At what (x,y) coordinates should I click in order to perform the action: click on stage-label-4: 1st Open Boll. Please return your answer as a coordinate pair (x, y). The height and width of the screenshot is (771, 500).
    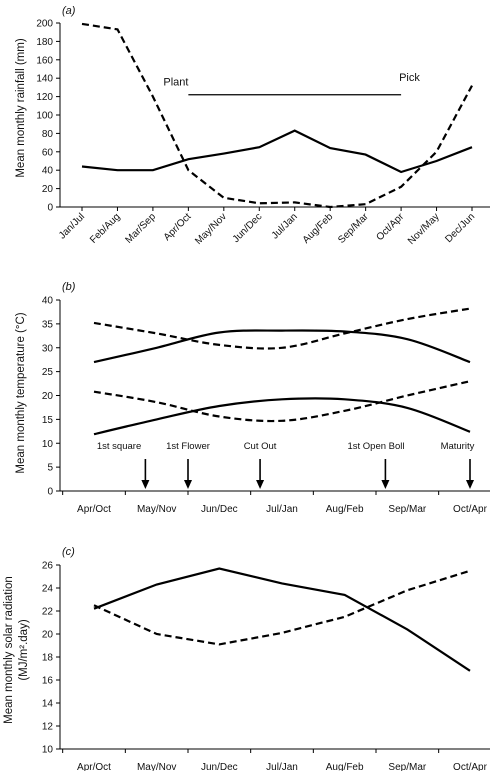
    Looking at the image, I should click on (375, 446).